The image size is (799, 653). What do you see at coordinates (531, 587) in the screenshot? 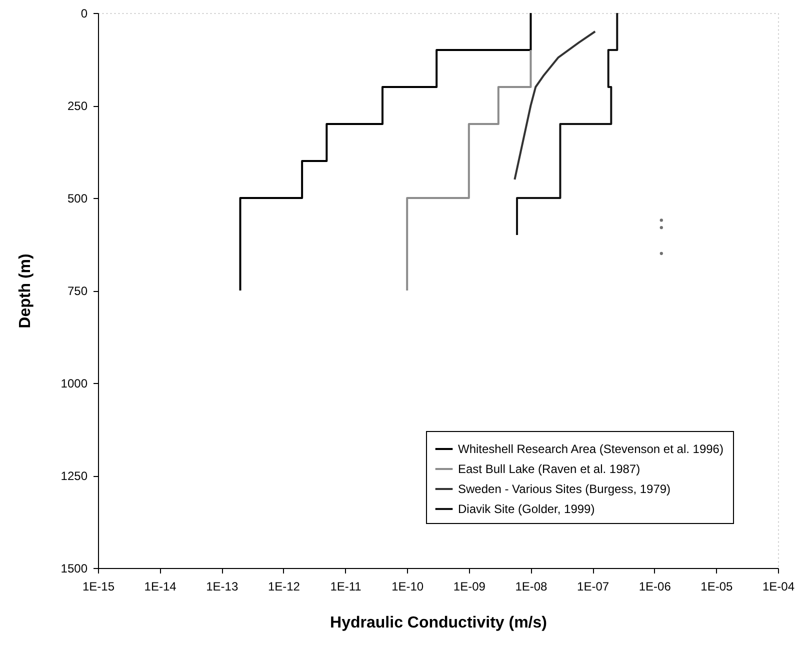
I see `x-tick-label: 1E-08` at bounding box center [531, 587].